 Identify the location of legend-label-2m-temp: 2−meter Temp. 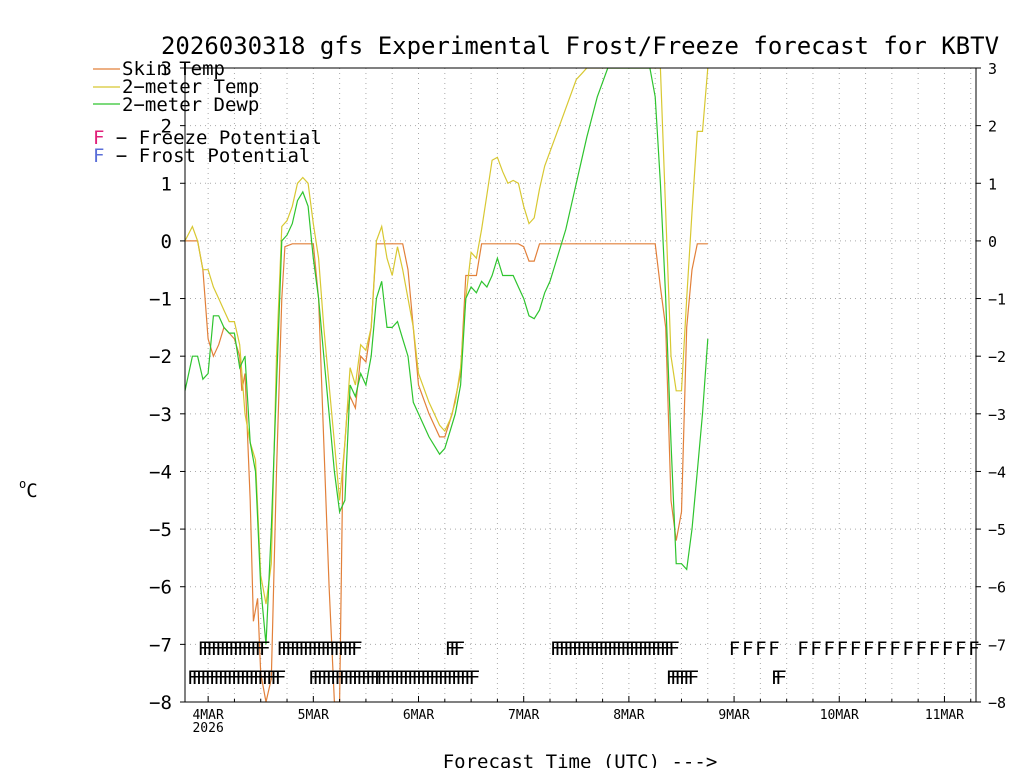
(190, 87).